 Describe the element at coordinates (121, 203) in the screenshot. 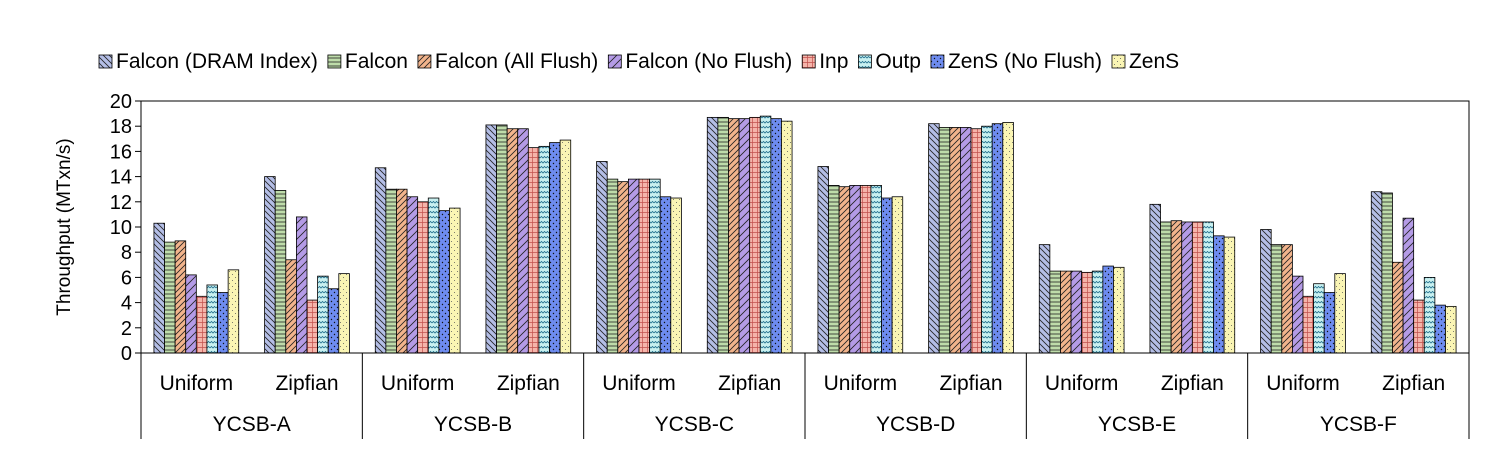

I see `y-tick-label: 12` at that location.